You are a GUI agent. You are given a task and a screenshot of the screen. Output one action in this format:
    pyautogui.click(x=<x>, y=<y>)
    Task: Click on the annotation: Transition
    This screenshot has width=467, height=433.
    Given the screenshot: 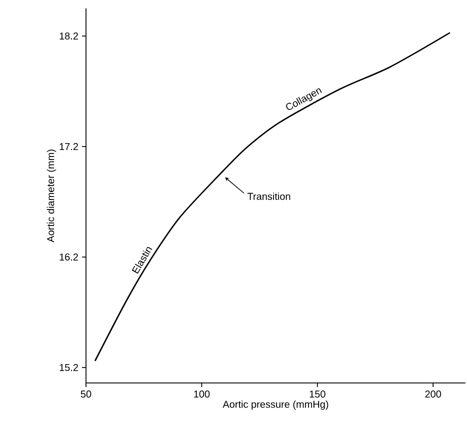 What is the action you would take?
    pyautogui.click(x=268, y=196)
    